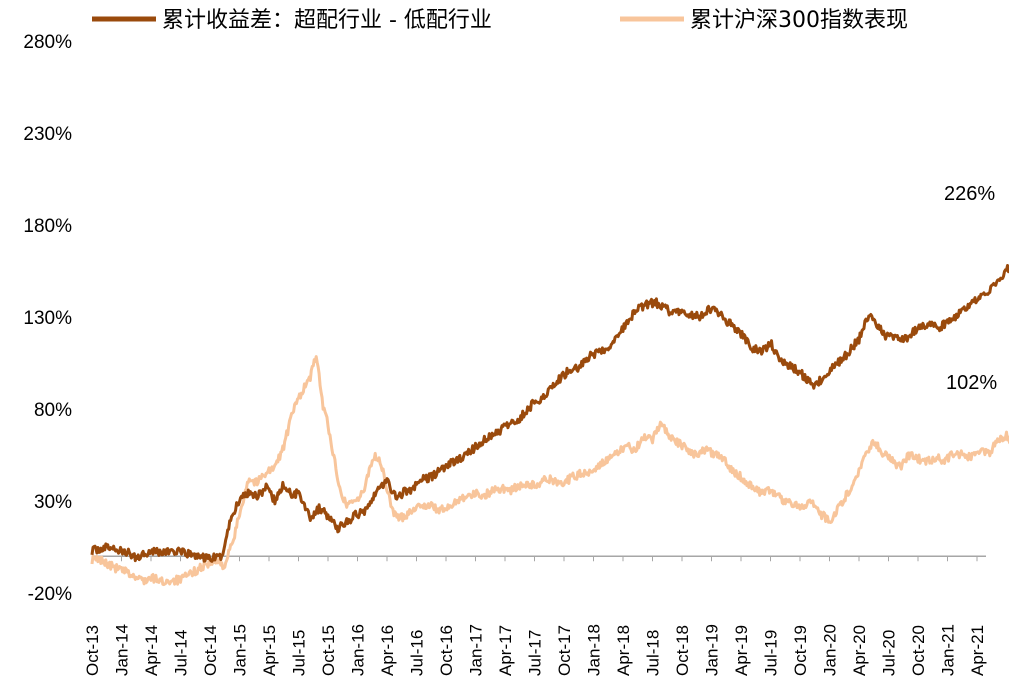 This screenshot has height=682, width=1009. I want to click on end-label-series1: 226%, so click(969, 194).